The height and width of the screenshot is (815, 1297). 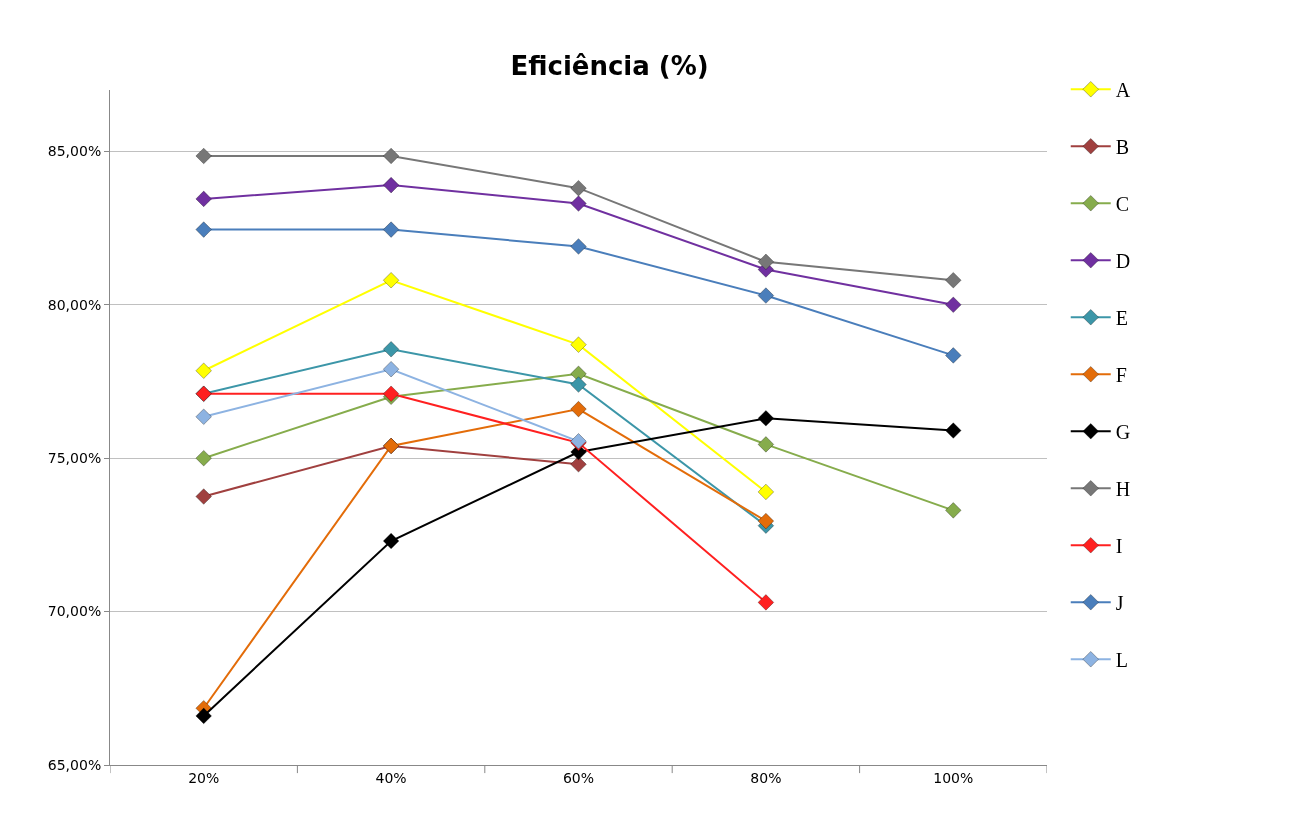 What do you see at coordinates (1122, 147) in the screenshot?
I see `legend-label: B` at bounding box center [1122, 147].